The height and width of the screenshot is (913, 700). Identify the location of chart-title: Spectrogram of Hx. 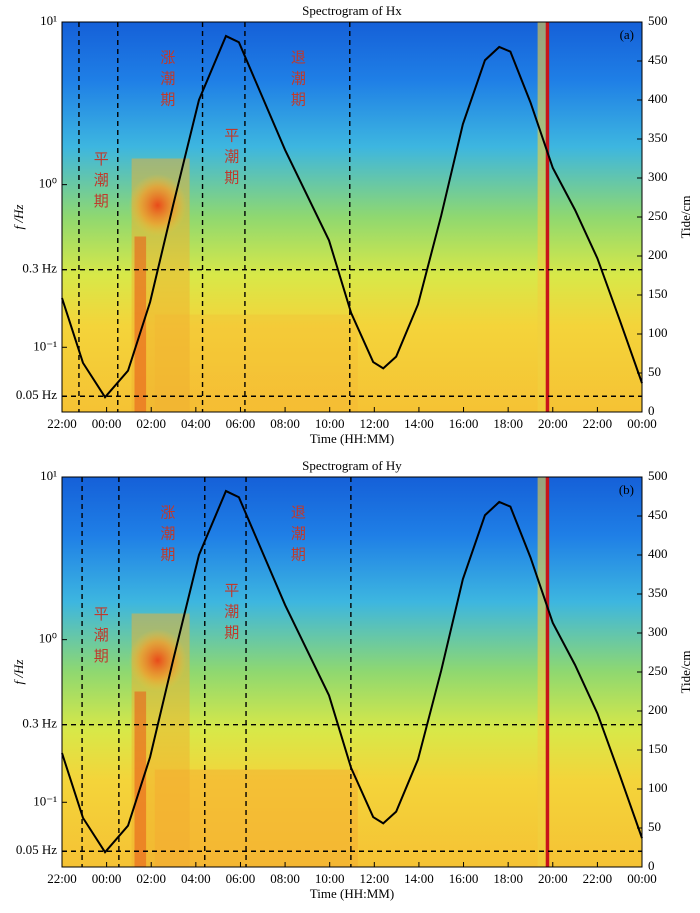
(352, 10).